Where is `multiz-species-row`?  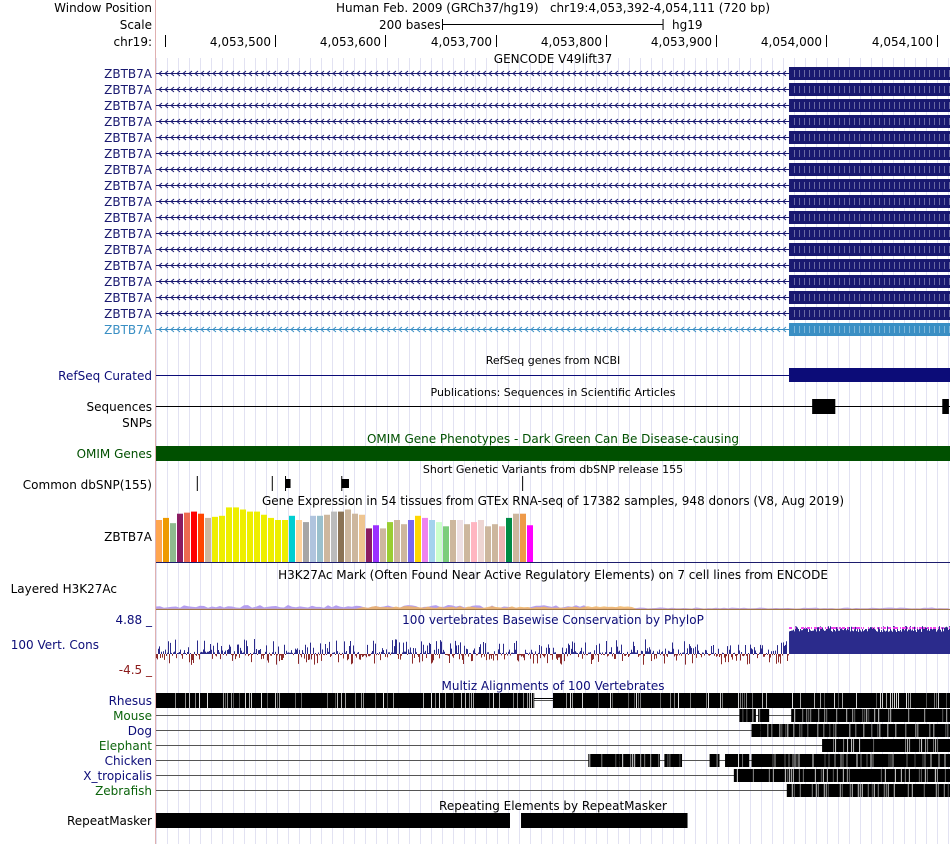 multiz-species-row is located at coordinates (553, 715).